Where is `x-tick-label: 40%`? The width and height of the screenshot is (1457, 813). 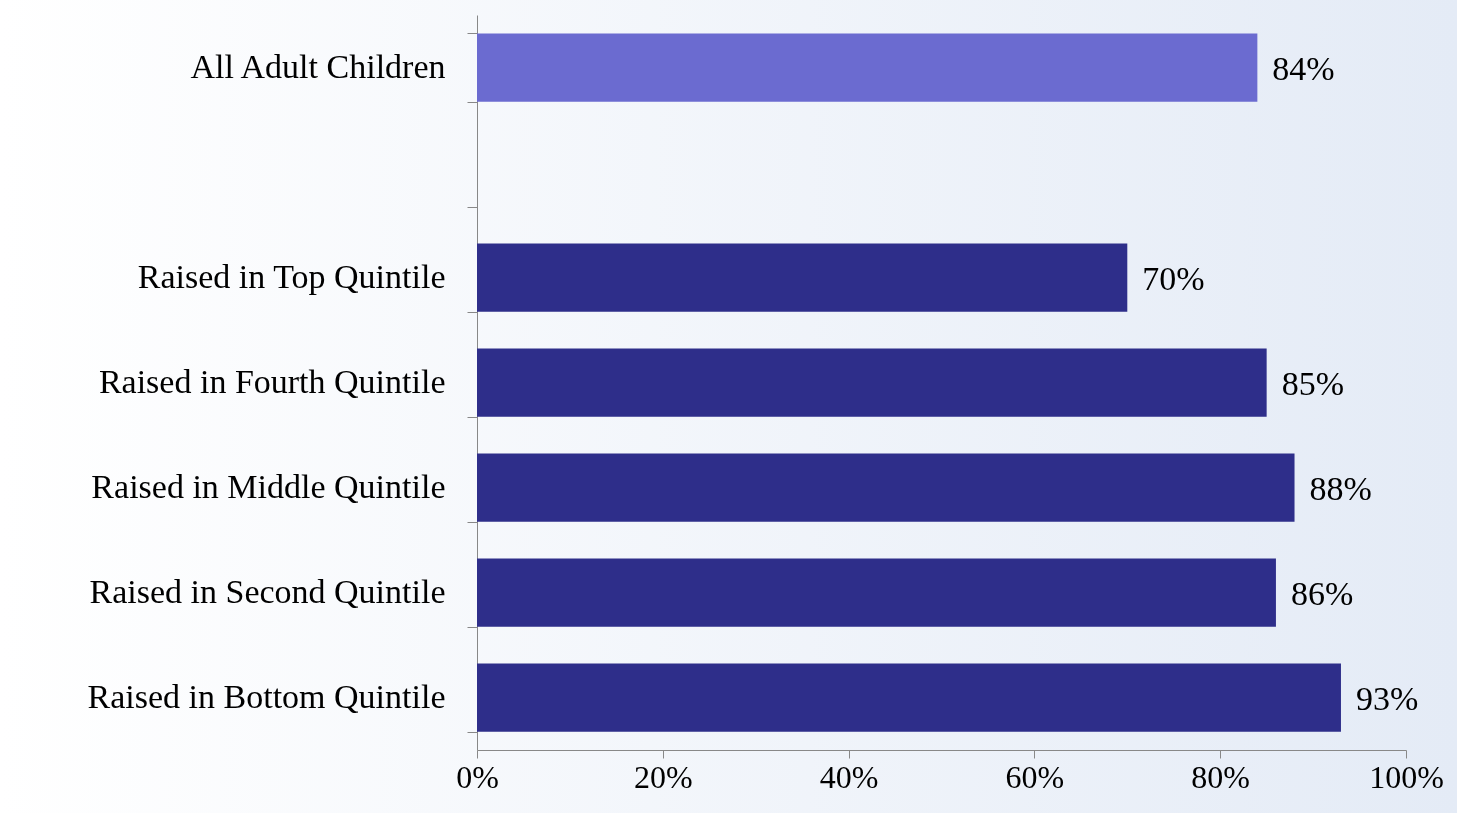
x-tick-label: 40% is located at coordinates (849, 776).